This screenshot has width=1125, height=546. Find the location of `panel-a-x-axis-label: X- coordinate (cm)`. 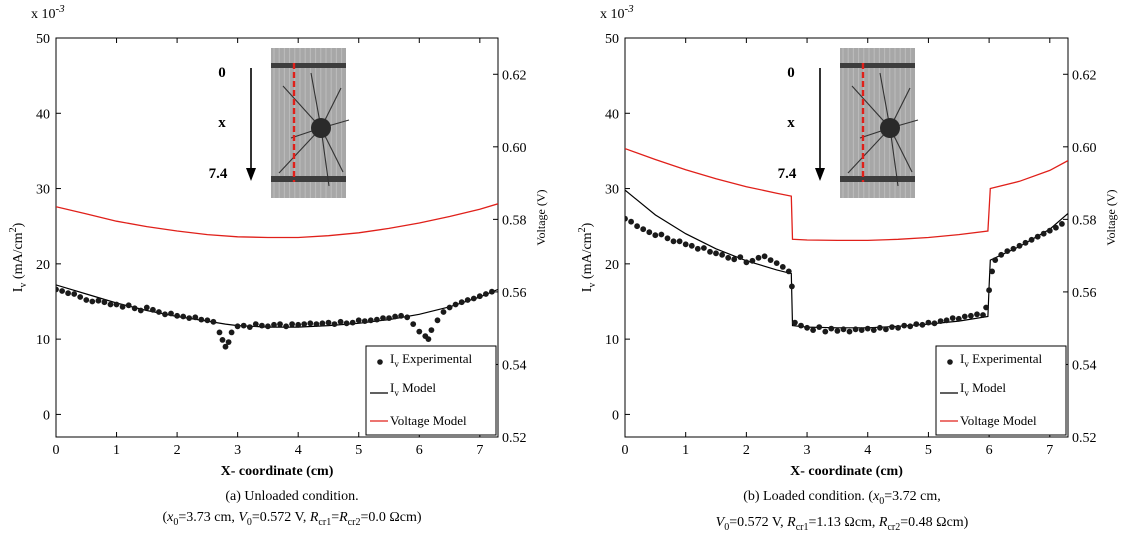

panel-a-x-axis-label: X- coordinate (cm) is located at coordinates (277, 471).